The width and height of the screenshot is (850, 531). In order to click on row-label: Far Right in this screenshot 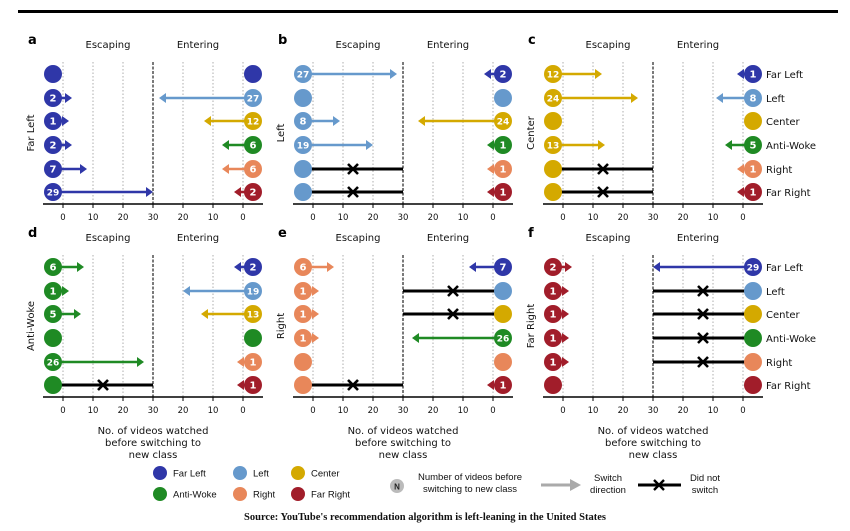, I will do `click(788, 193)`.